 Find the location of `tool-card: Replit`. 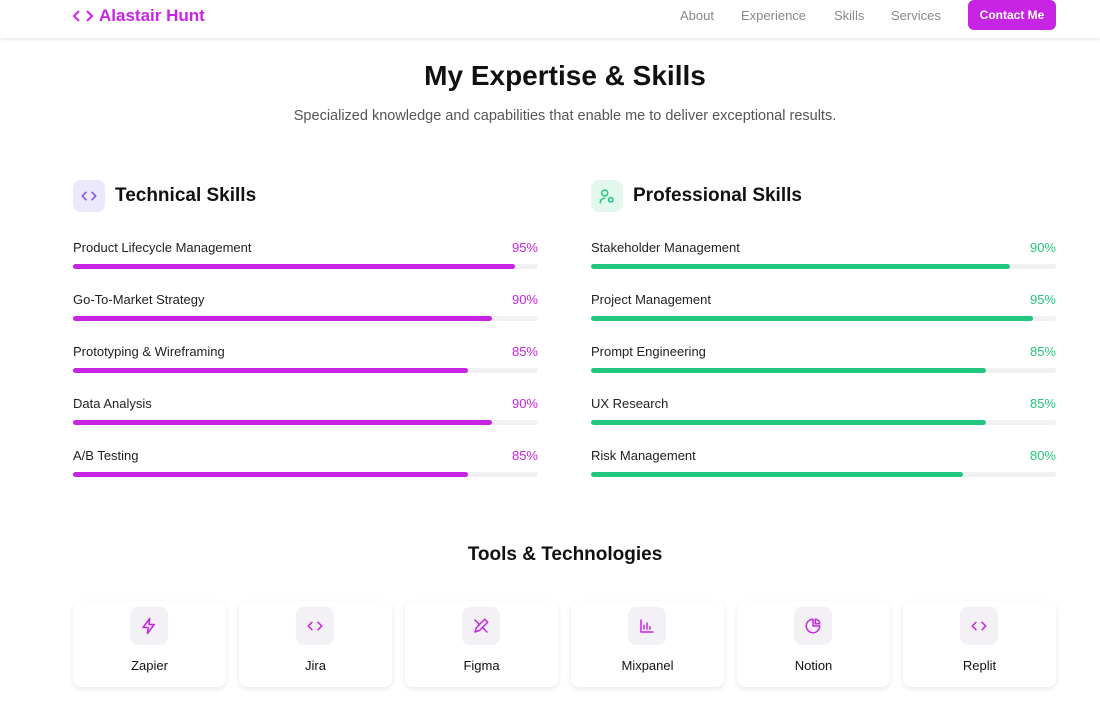

tool-card: Replit is located at coordinates (979, 644).